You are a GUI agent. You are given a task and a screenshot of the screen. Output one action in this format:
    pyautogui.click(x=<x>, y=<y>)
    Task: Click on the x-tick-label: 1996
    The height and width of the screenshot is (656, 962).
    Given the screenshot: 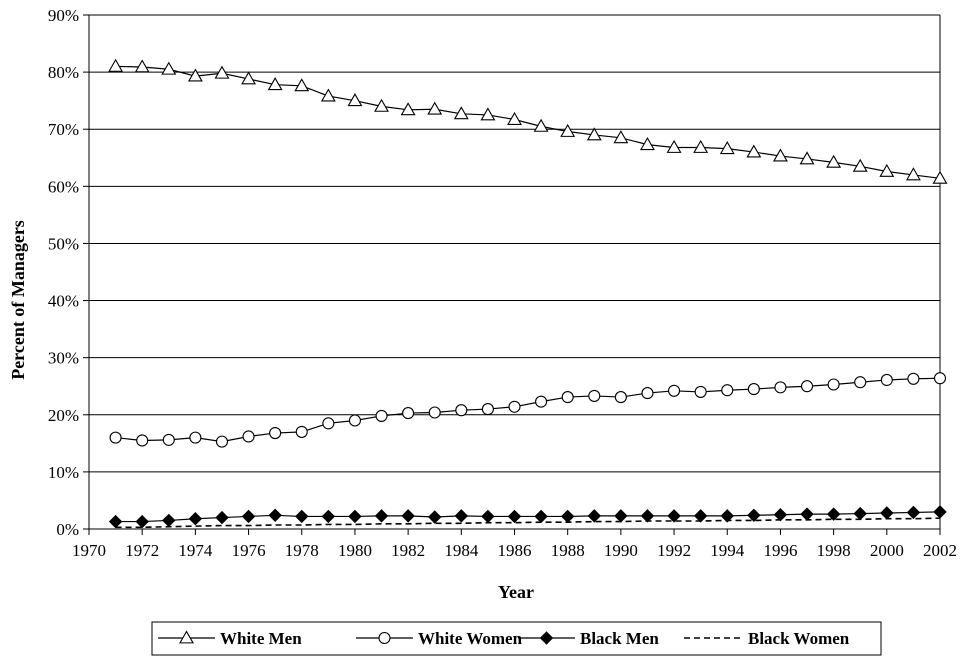 What is the action you would take?
    pyautogui.click(x=780, y=550)
    